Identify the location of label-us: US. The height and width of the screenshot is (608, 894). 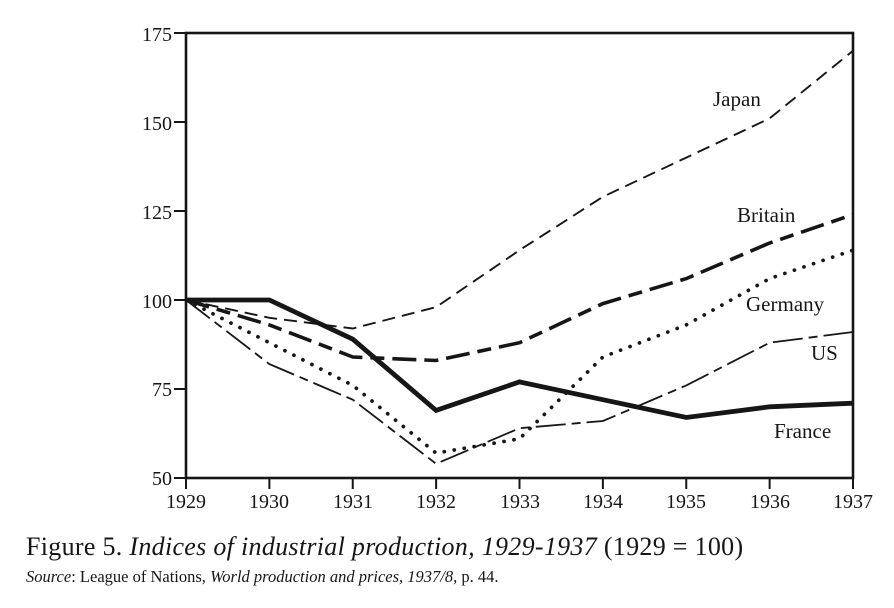
(824, 353).